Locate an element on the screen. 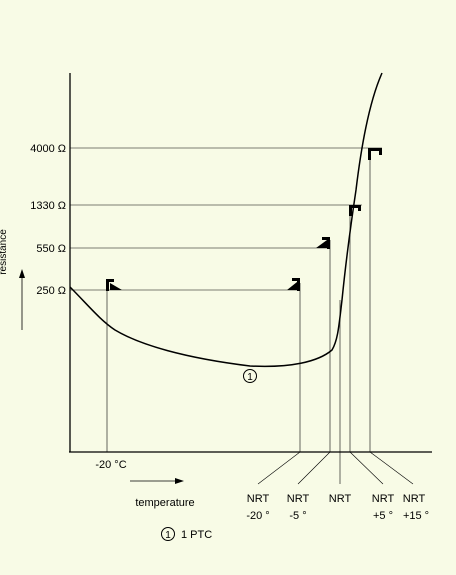 Image resolution: width=456 pixels, height=575 pixels. nrt-label-1: NRT is located at coordinates (258, 499).